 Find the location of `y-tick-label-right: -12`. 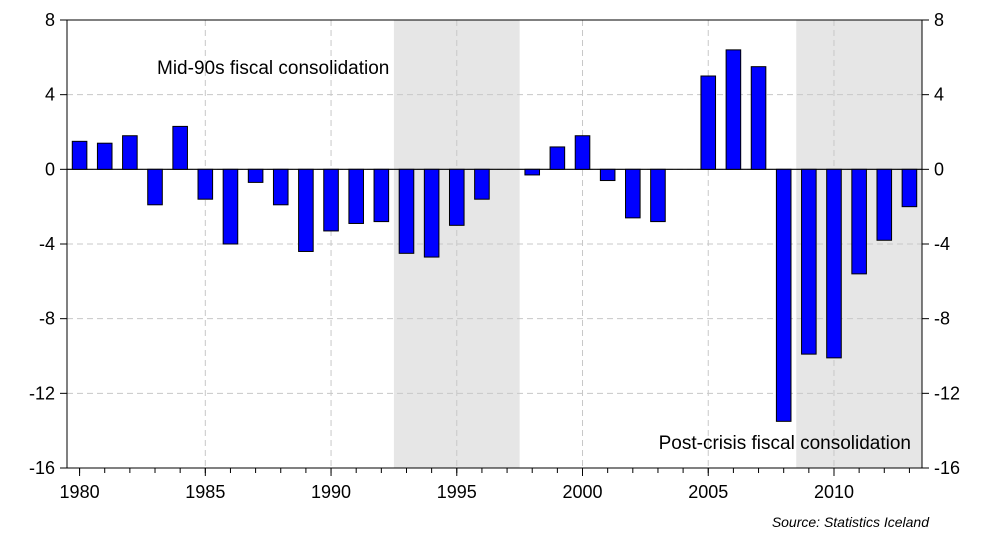

y-tick-label-right: -12 is located at coordinates (947, 393).